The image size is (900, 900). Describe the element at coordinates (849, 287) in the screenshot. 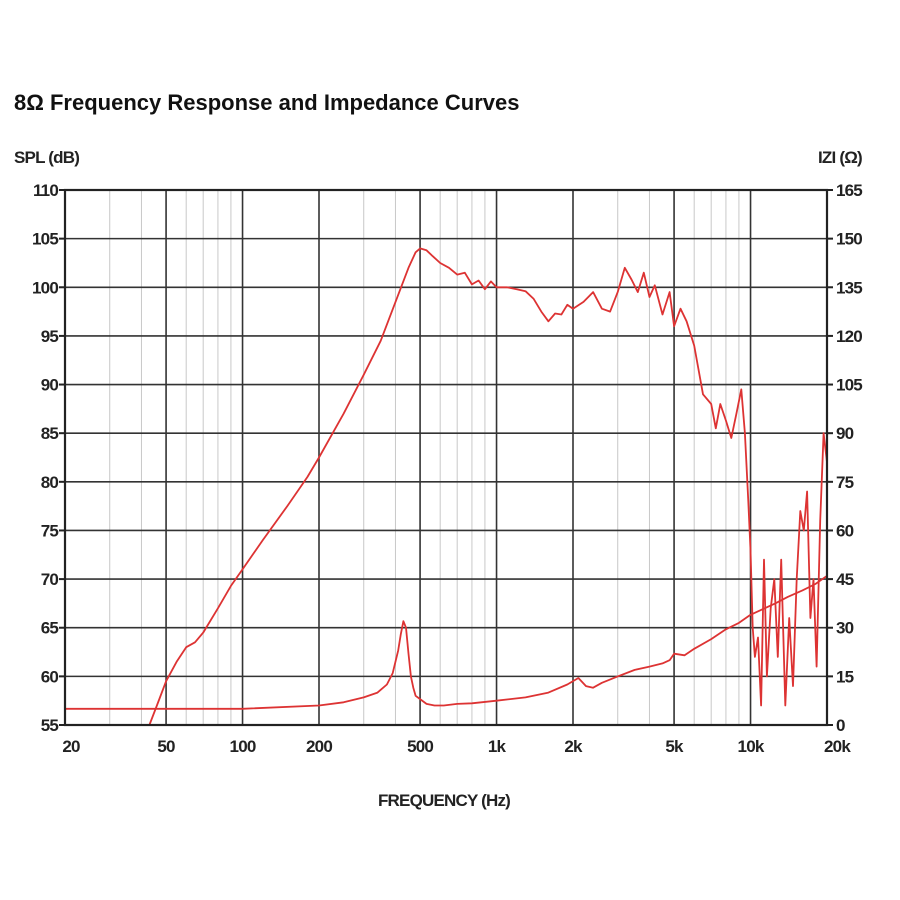

I see `y2-tick-label: 135` at that location.